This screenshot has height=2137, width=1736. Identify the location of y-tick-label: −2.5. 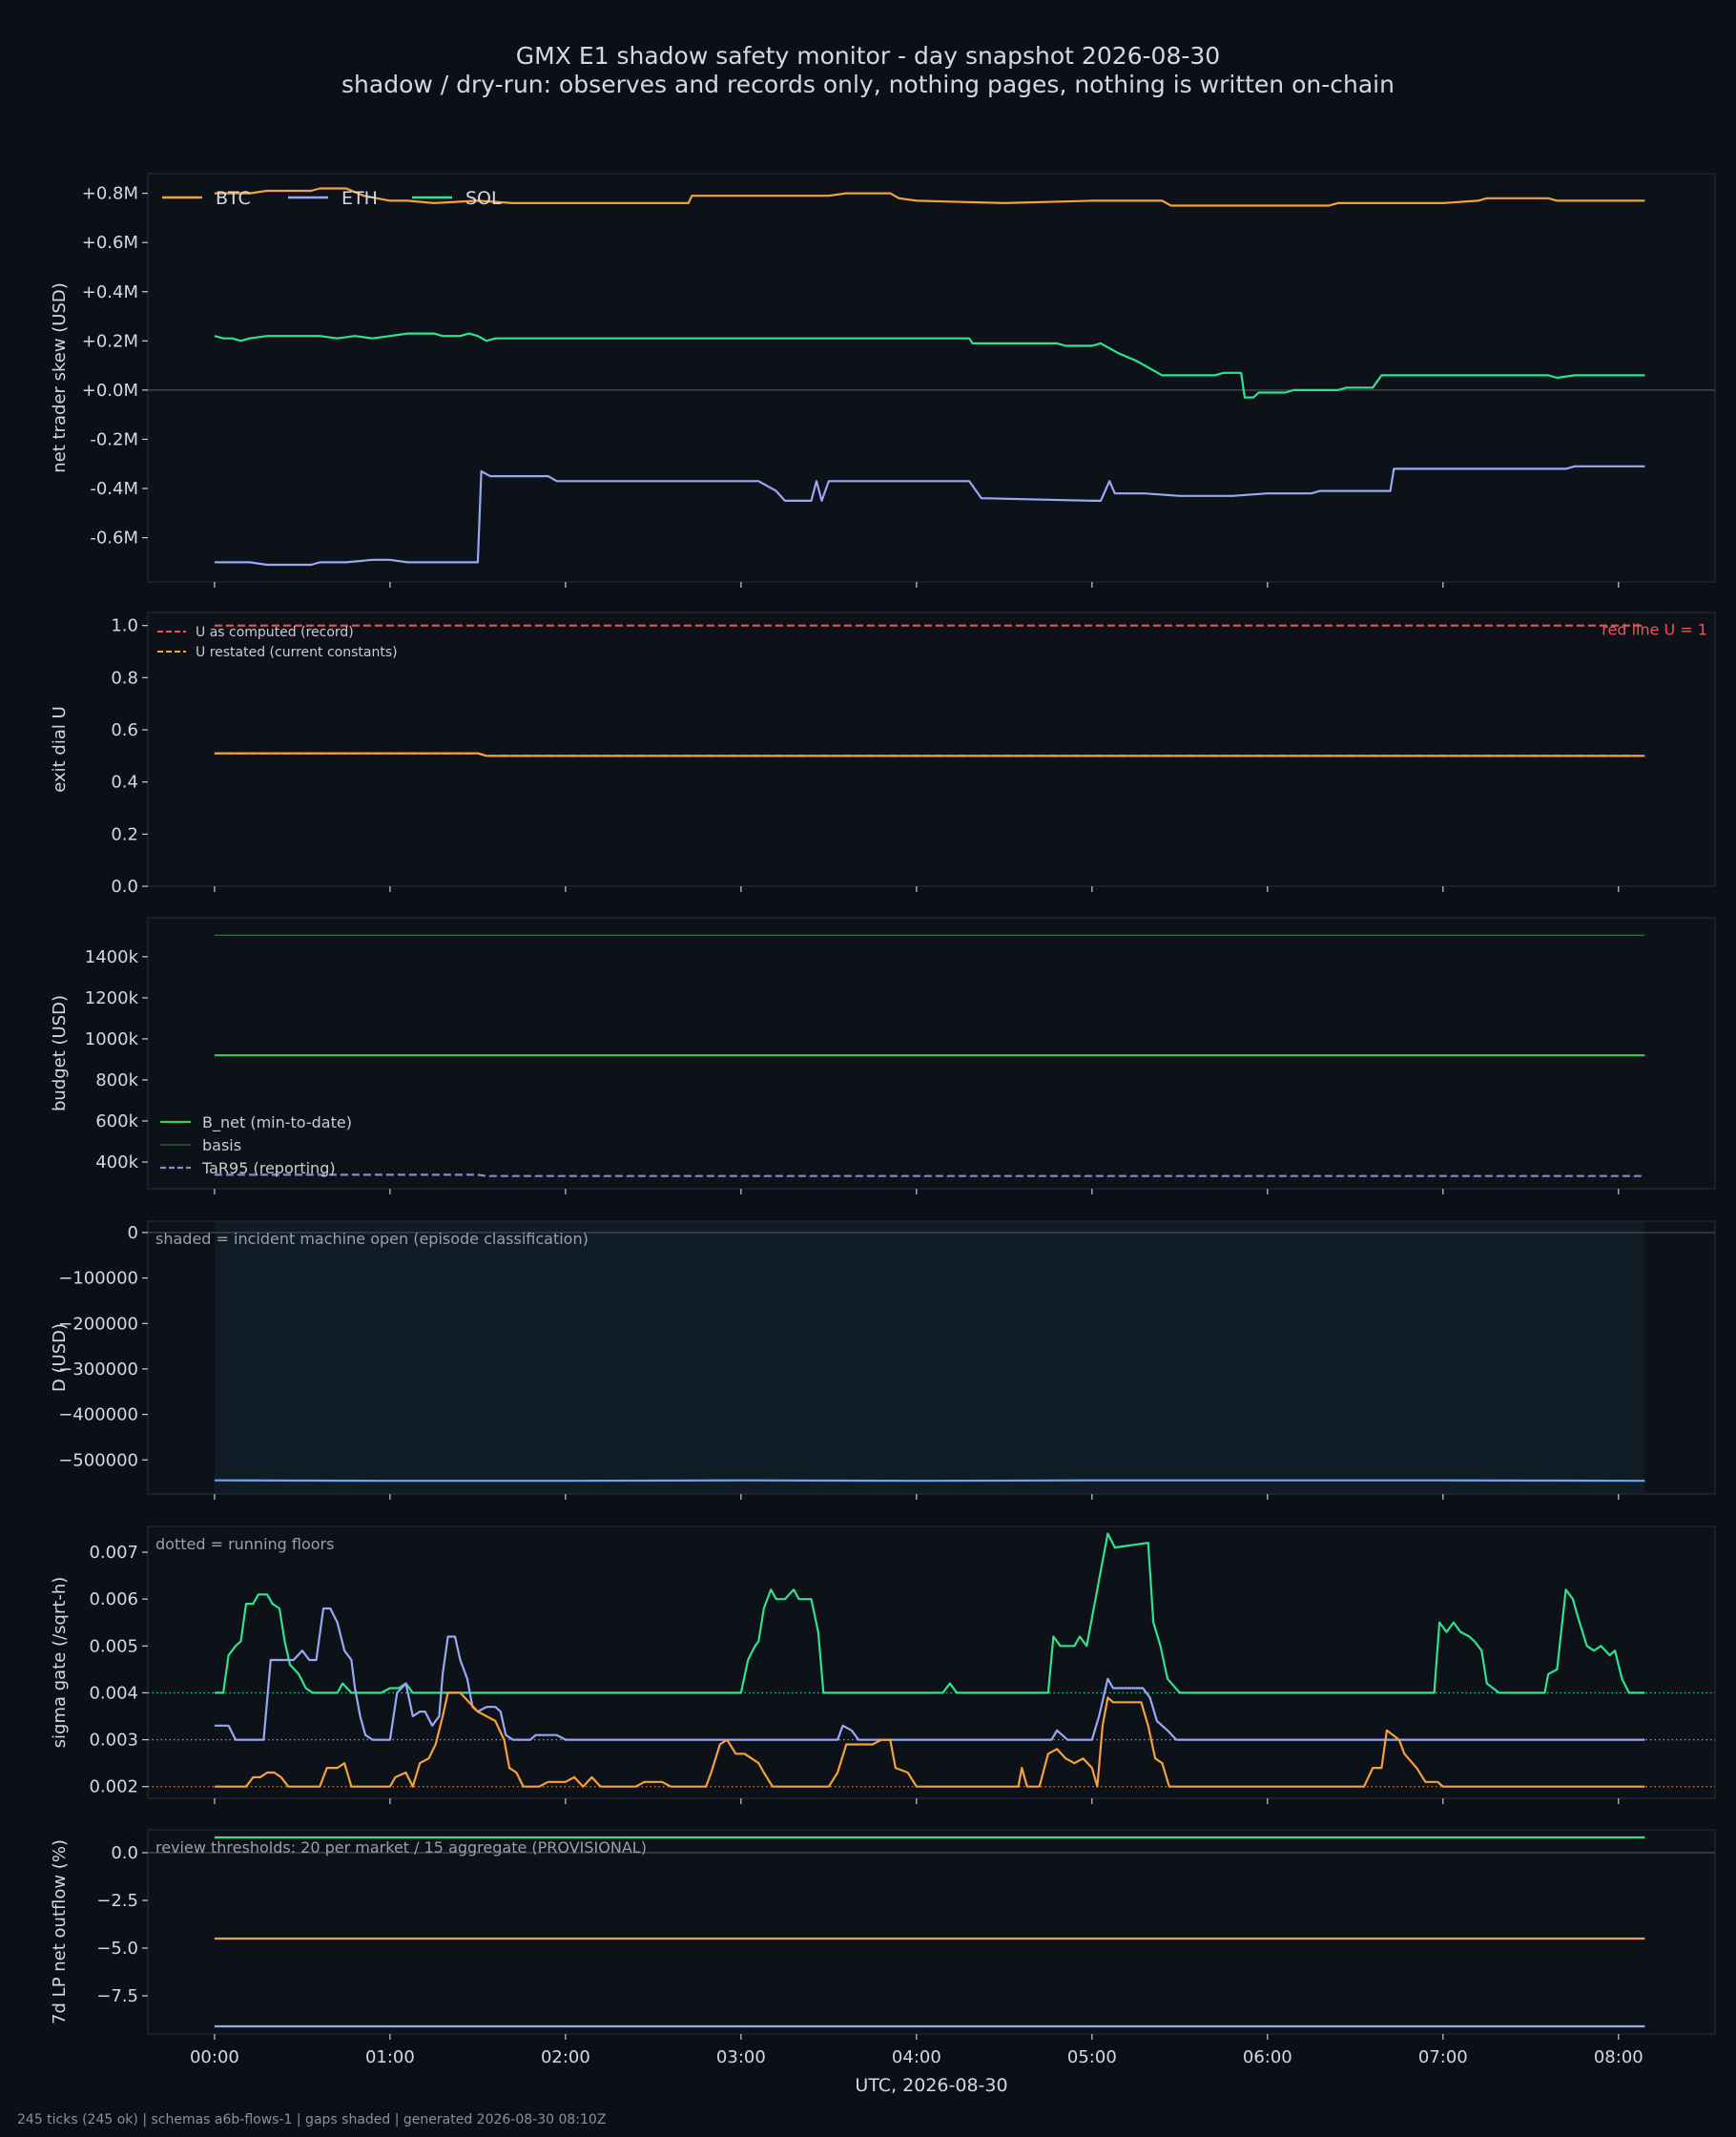
(117, 1901).